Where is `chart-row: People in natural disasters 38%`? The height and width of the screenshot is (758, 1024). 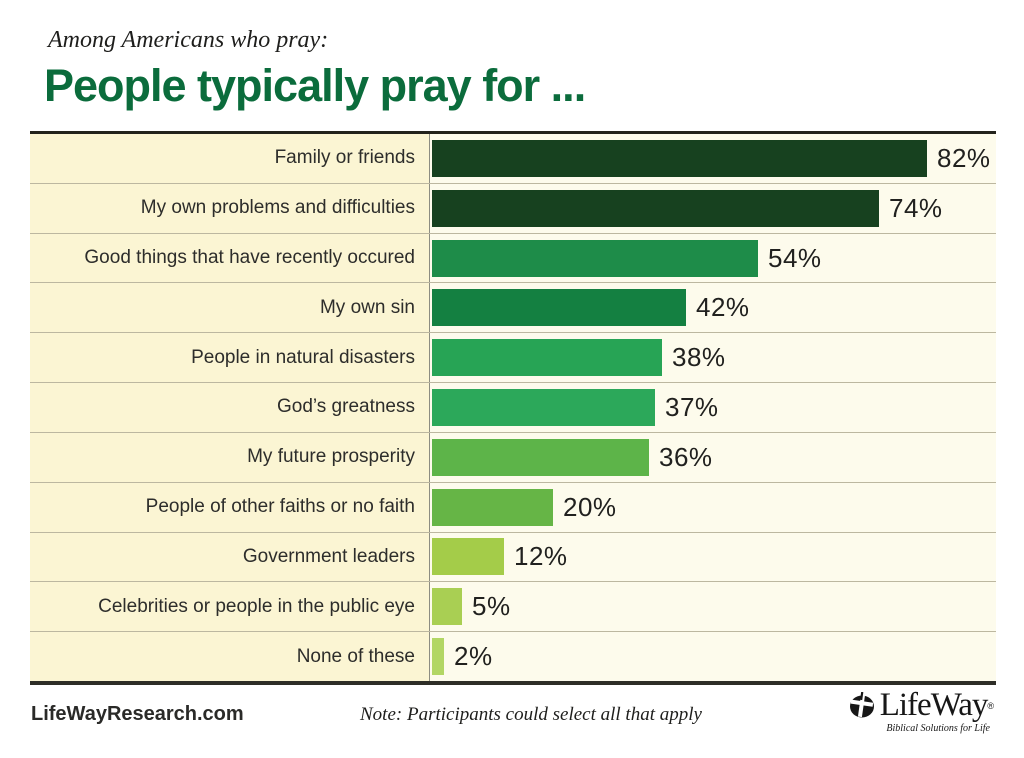
chart-row: People in natural disasters 38% is located at coordinates (513, 358).